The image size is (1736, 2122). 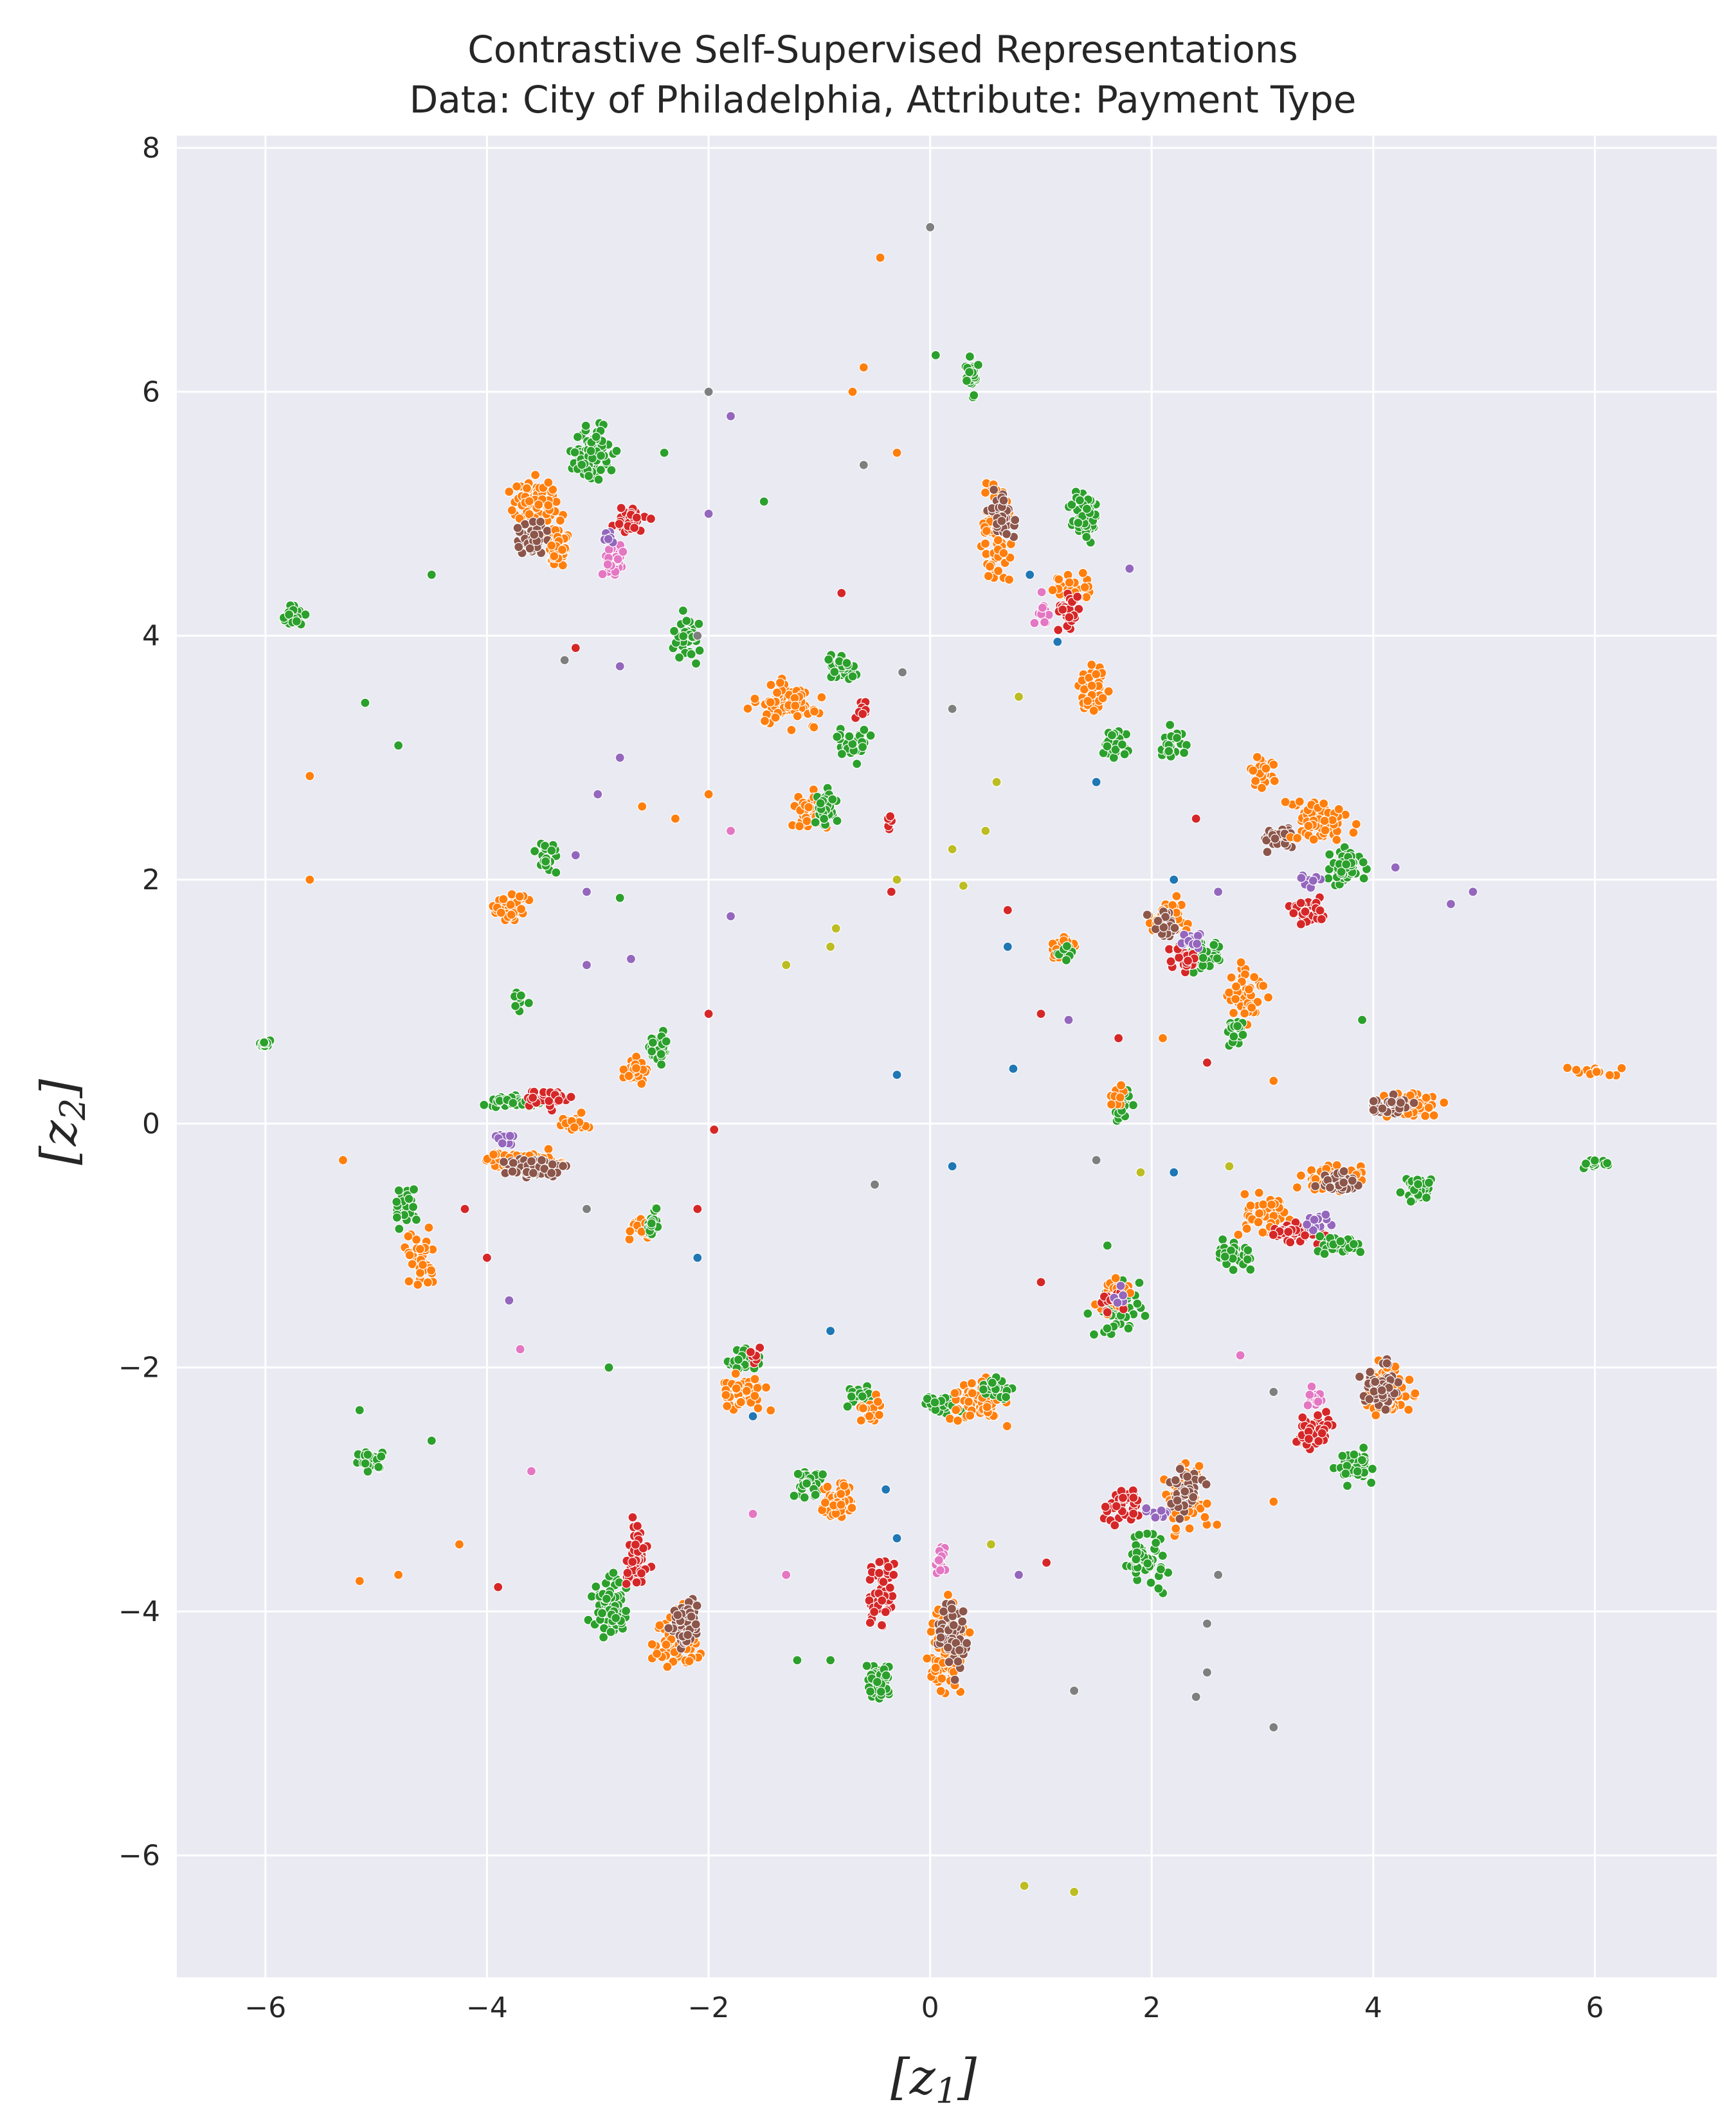 I want to click on x-tick-label: 6, so click(x=1595, y=2007).